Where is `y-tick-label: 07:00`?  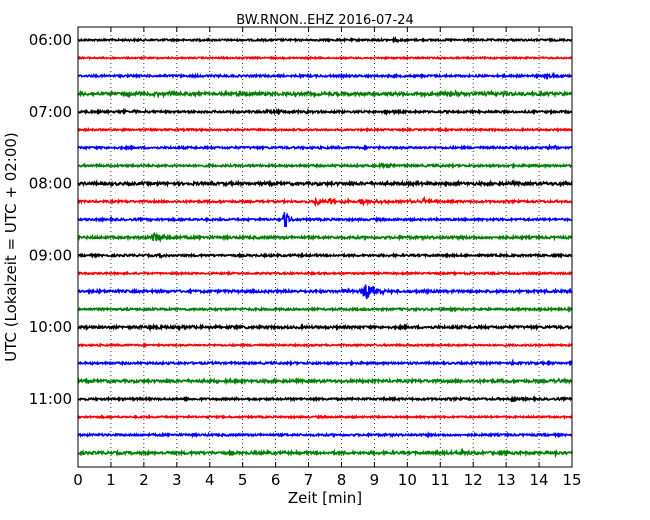
y-tick-label: 07:00 is located at coordinates (50, 112).